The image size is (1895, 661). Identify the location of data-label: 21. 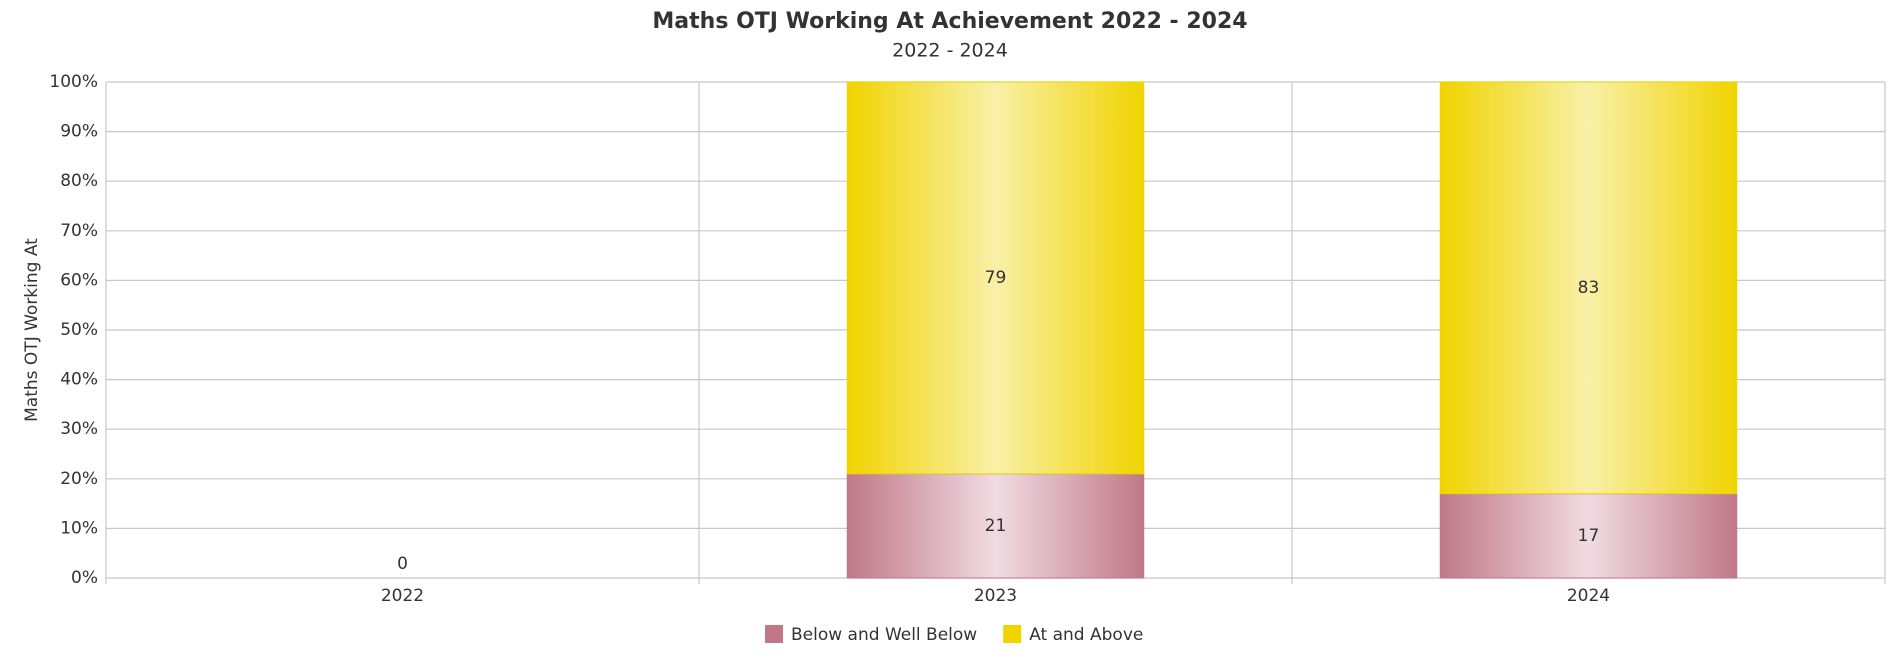
(996, 526).